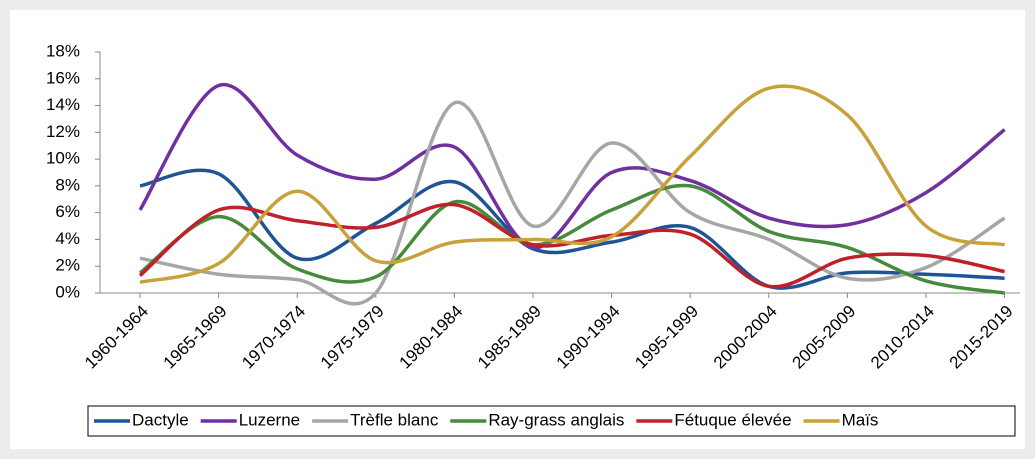  I want to click on y-tick-label: 6%, so click(67, 211).